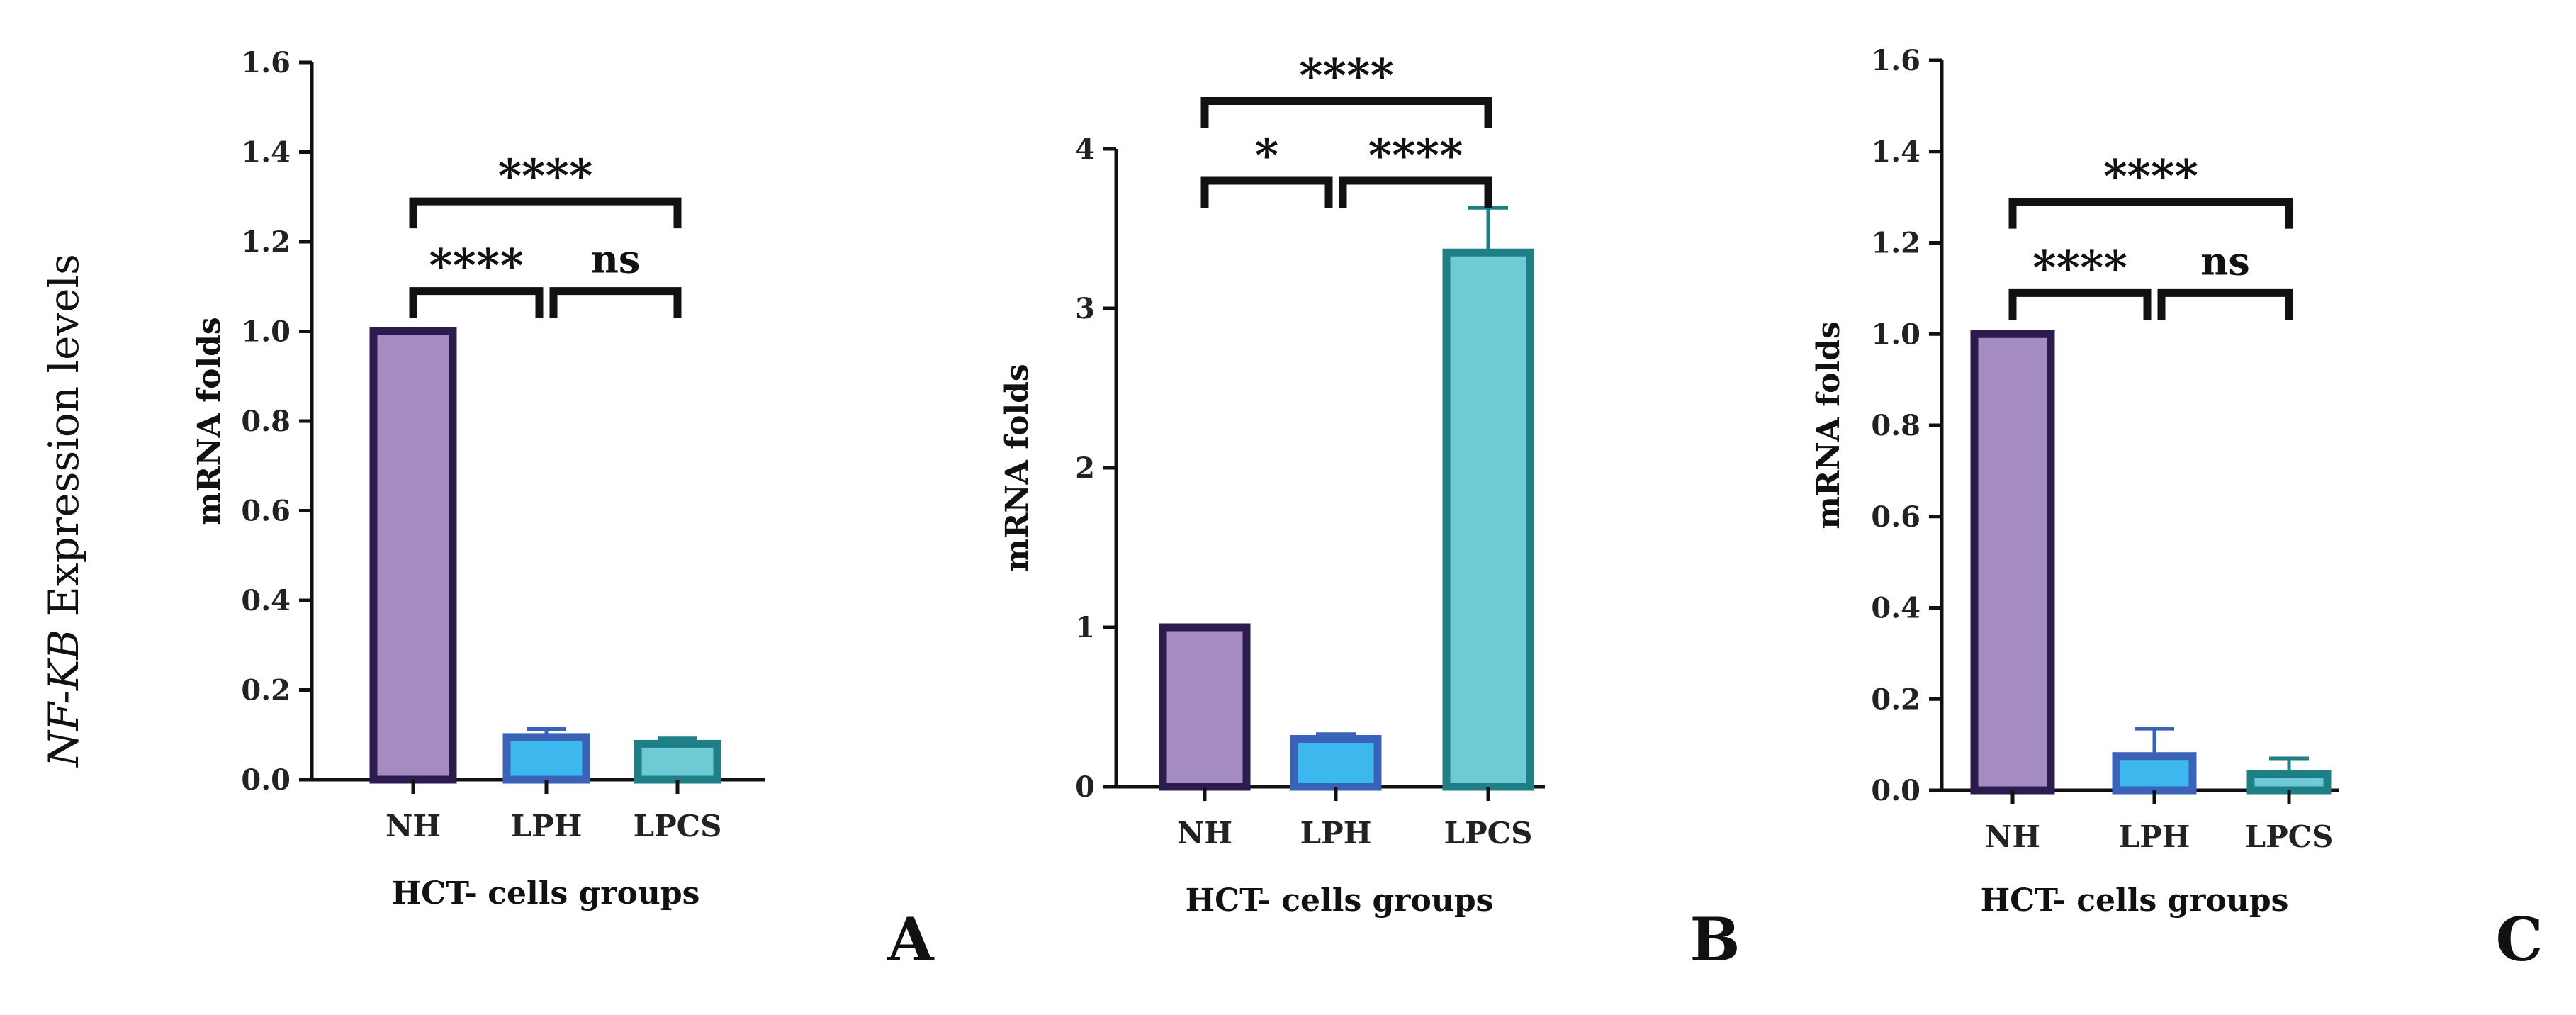 Image resolution: width=2576 pixels, height=1015 pixels. I want to click on y-tick-label: 3, so click(1085, 308).